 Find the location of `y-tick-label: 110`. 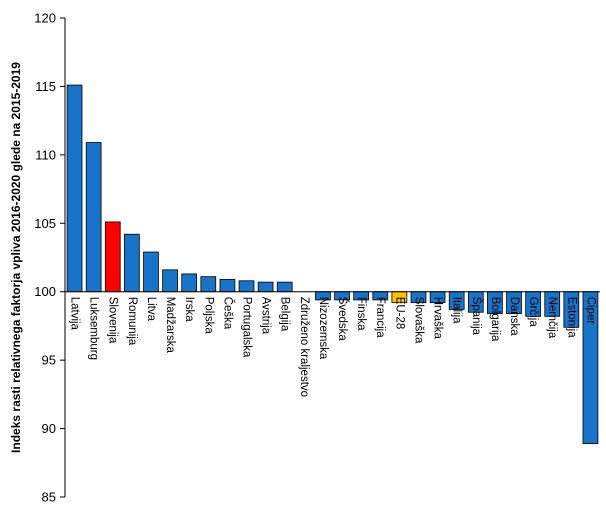

y-tick-label: 110 is located at coordinates (45, 154).